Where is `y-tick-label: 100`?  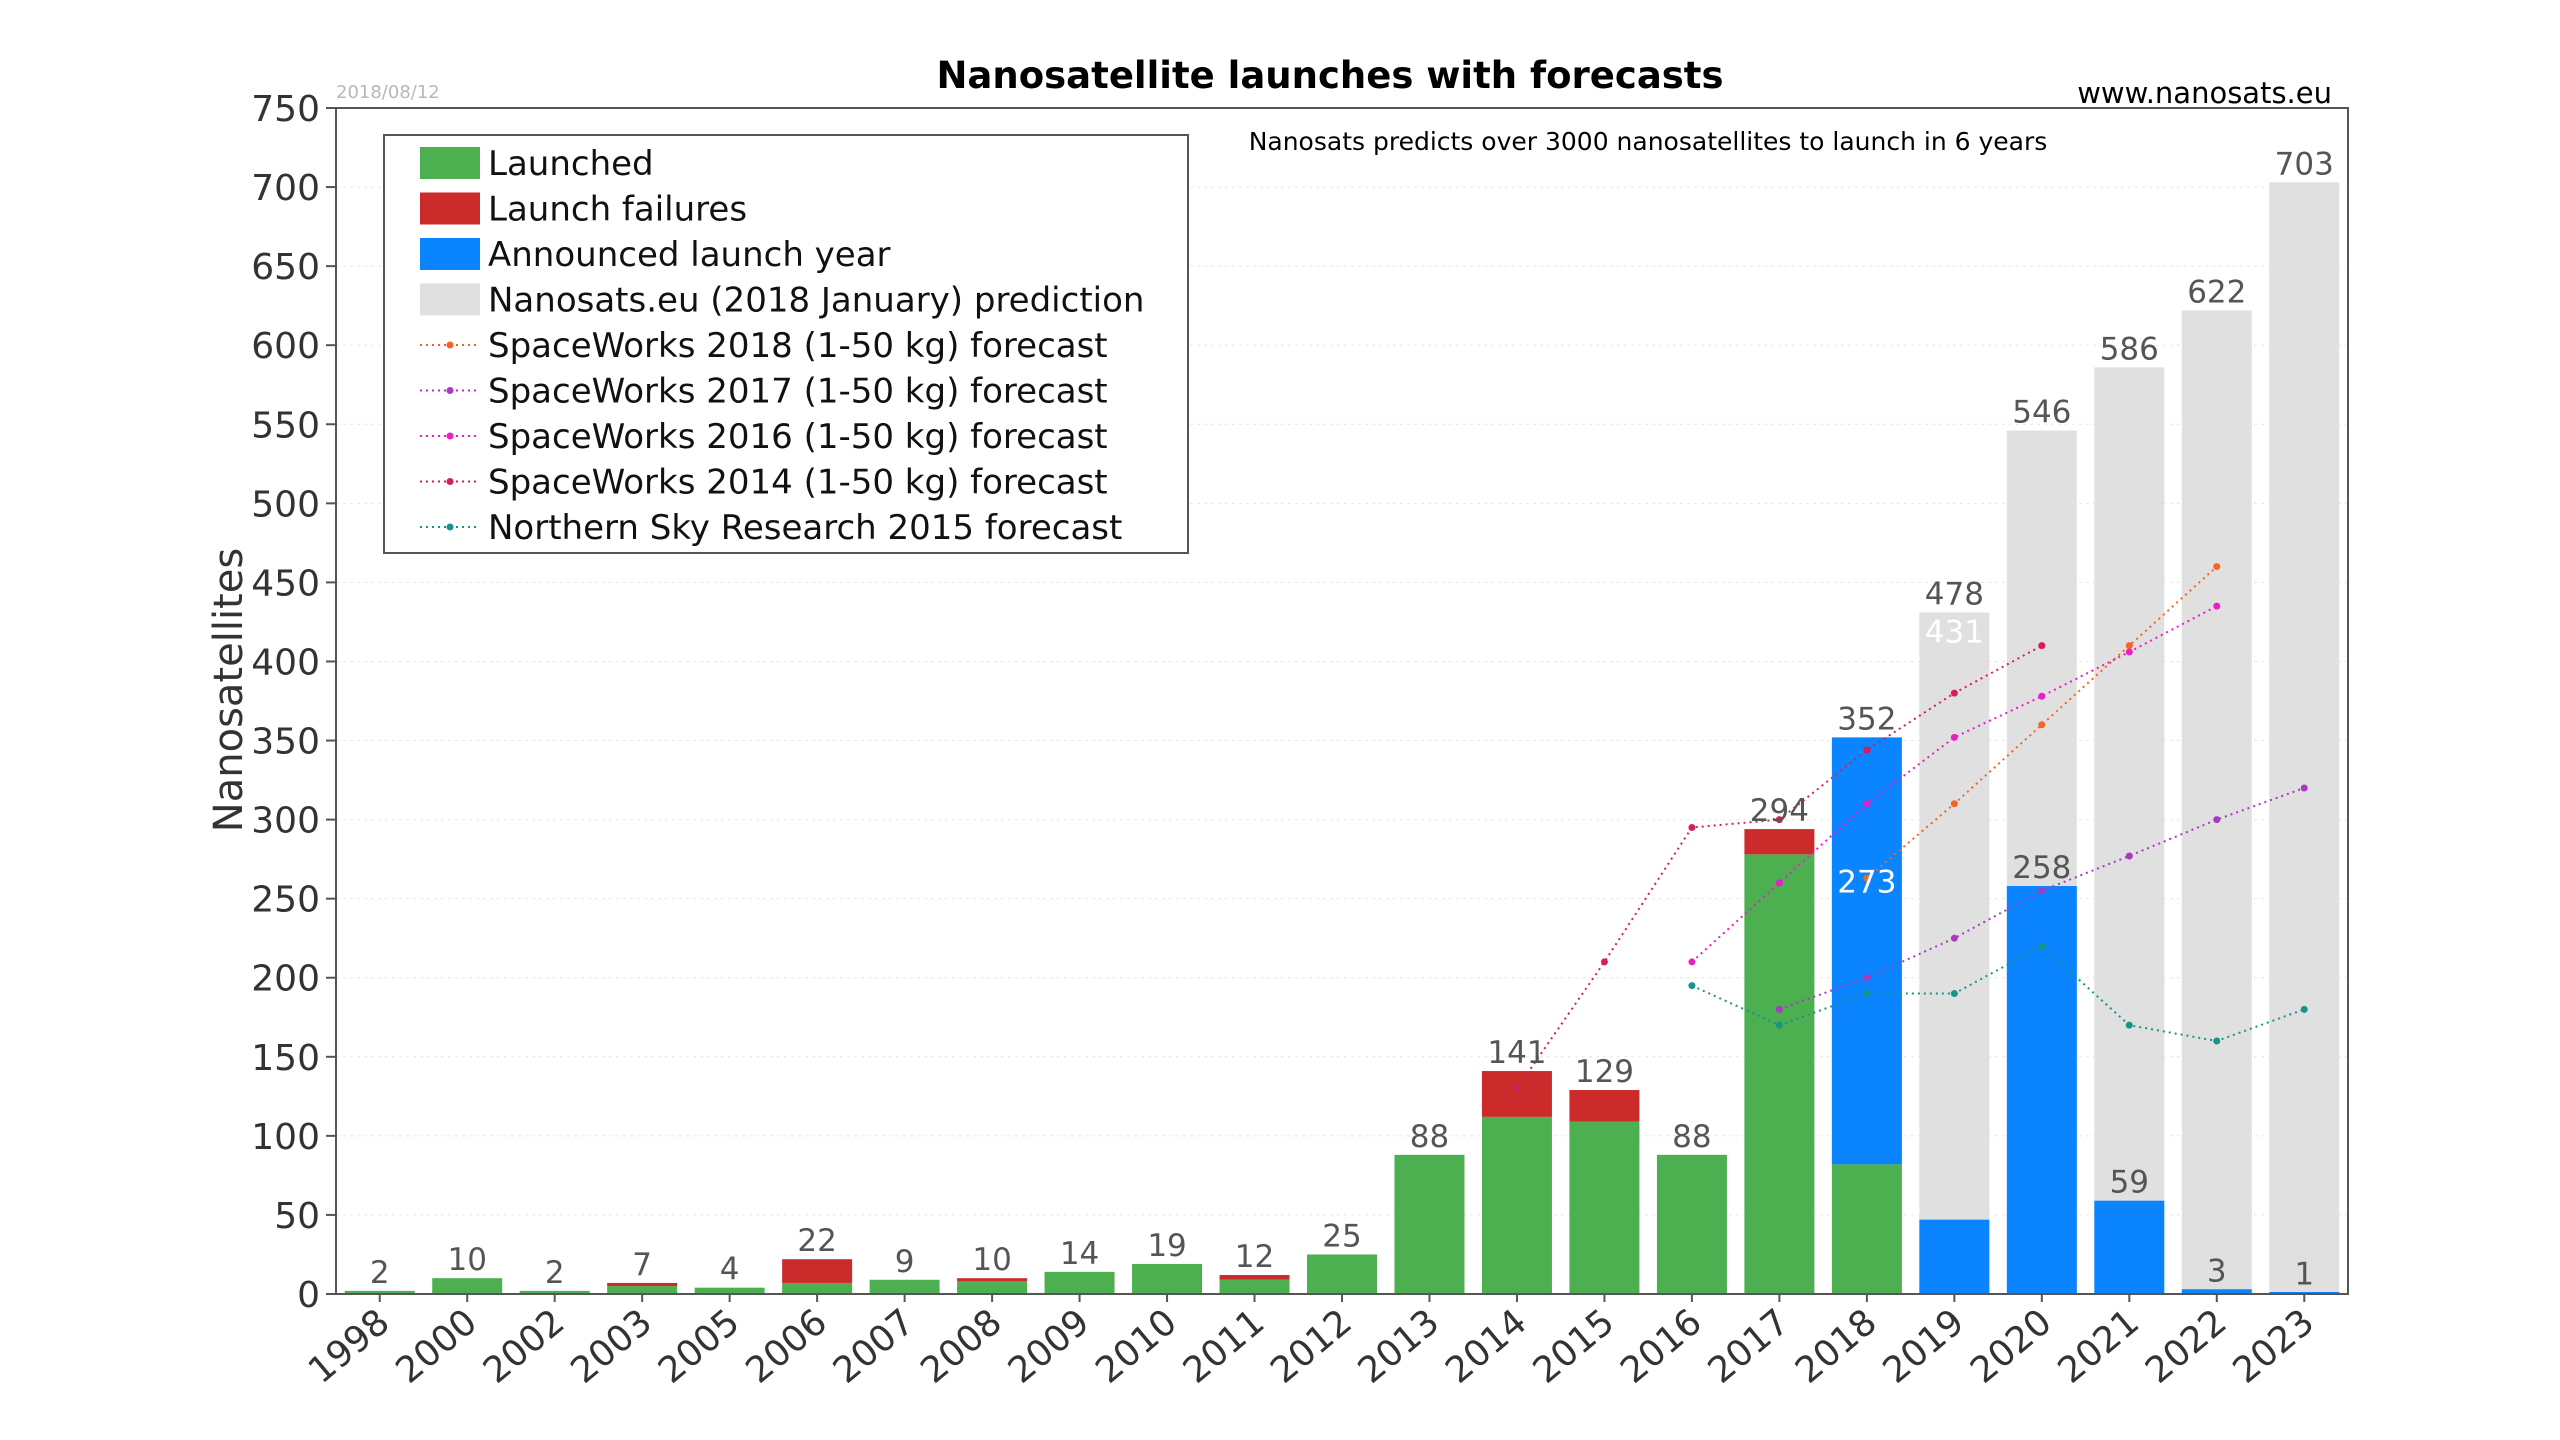 y-tick-label: 100 is located at coordinates (285, 1137).